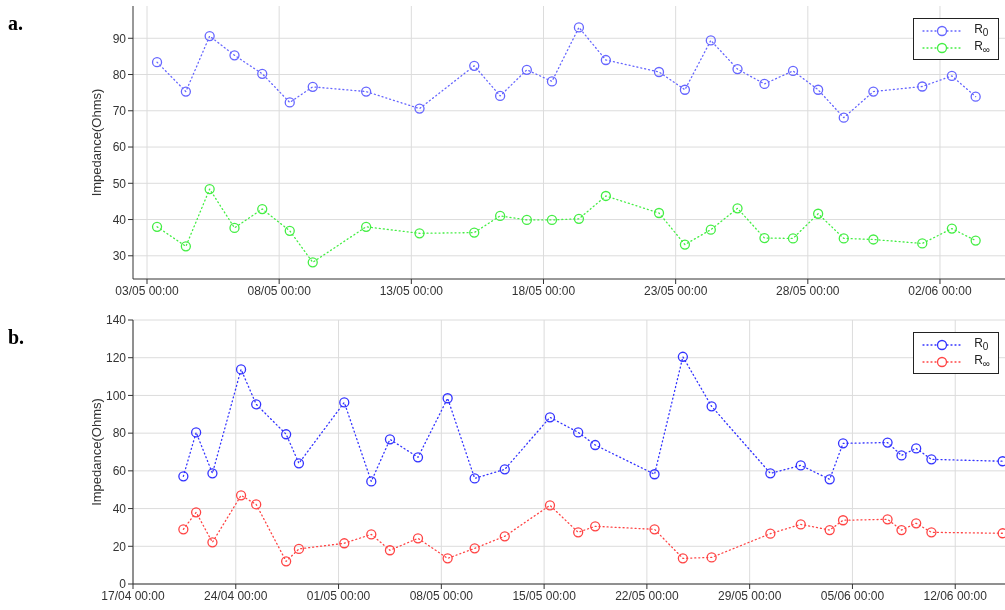  What do you see at coordinates (119, 111) in the screenshot?
I see `y-tick-label: 70` at bounding box center [119, 111].